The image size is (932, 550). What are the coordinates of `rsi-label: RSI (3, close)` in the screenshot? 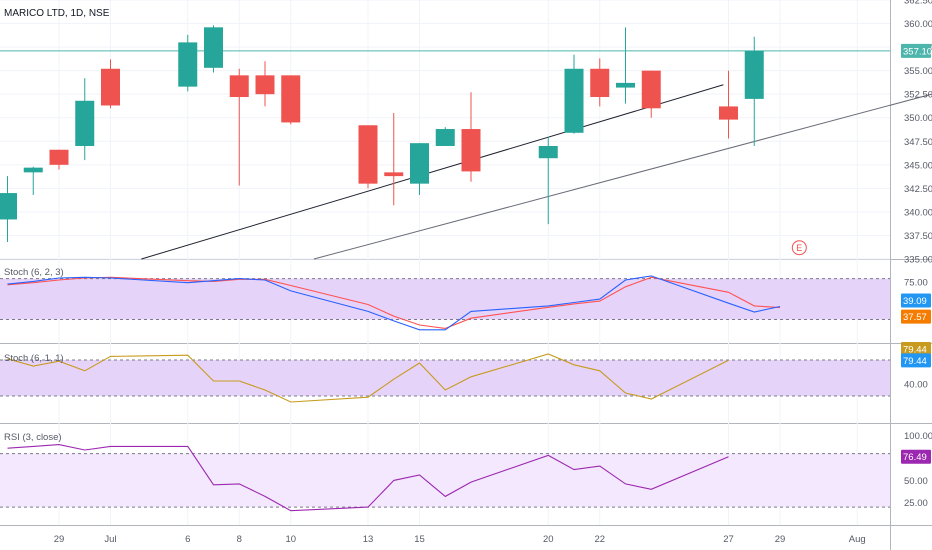 It's located at (33, 437).